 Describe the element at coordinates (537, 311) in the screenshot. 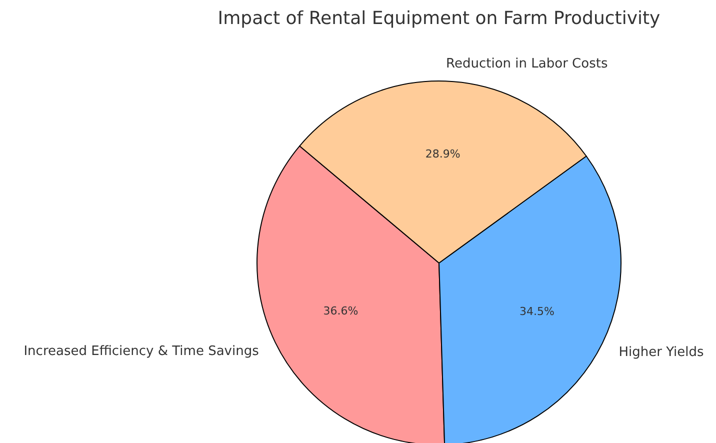

I see `data-label: 34.5%` at that location.